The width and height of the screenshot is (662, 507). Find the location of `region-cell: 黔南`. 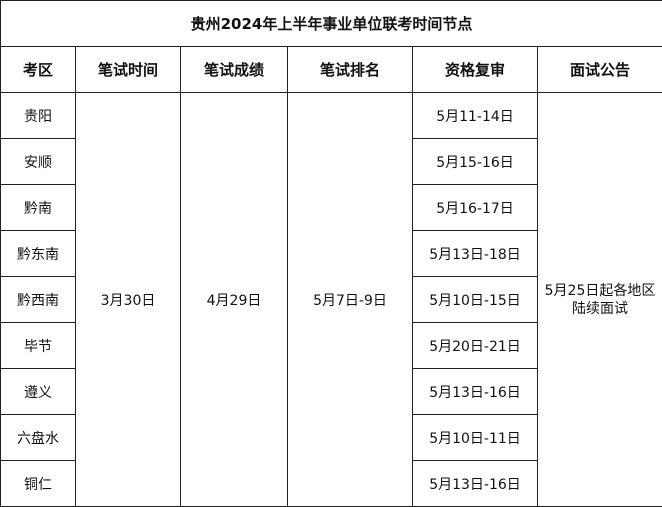

region-cell: 黔南 is located at coordinates (38, 207).